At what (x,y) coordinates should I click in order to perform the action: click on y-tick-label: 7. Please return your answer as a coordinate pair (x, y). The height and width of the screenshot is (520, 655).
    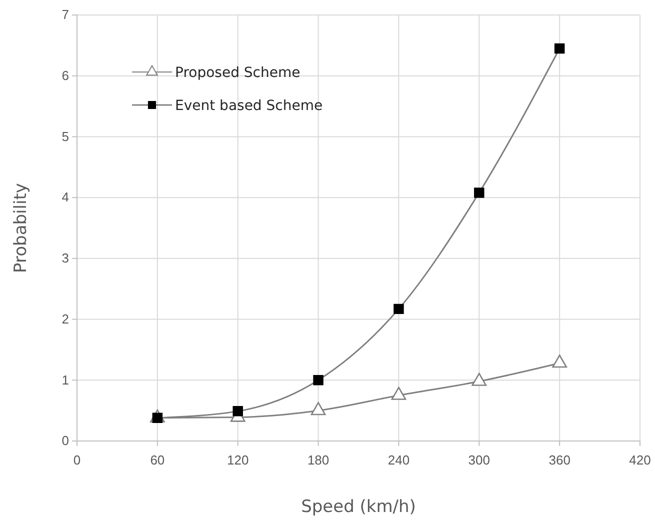
    Looking at the image, I should click on (65, 14).